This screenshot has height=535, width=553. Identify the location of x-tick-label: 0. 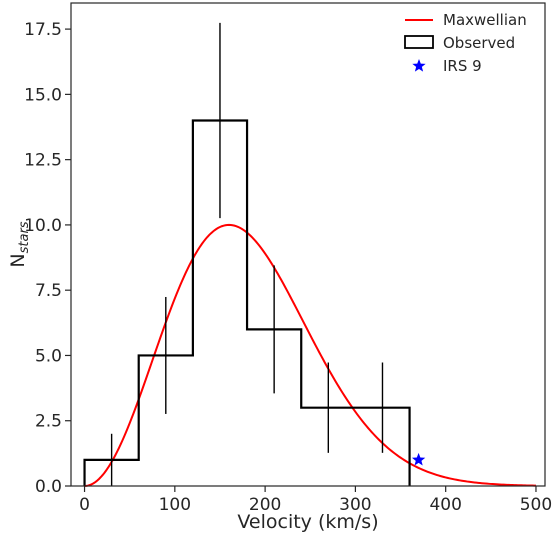
(84, 505).